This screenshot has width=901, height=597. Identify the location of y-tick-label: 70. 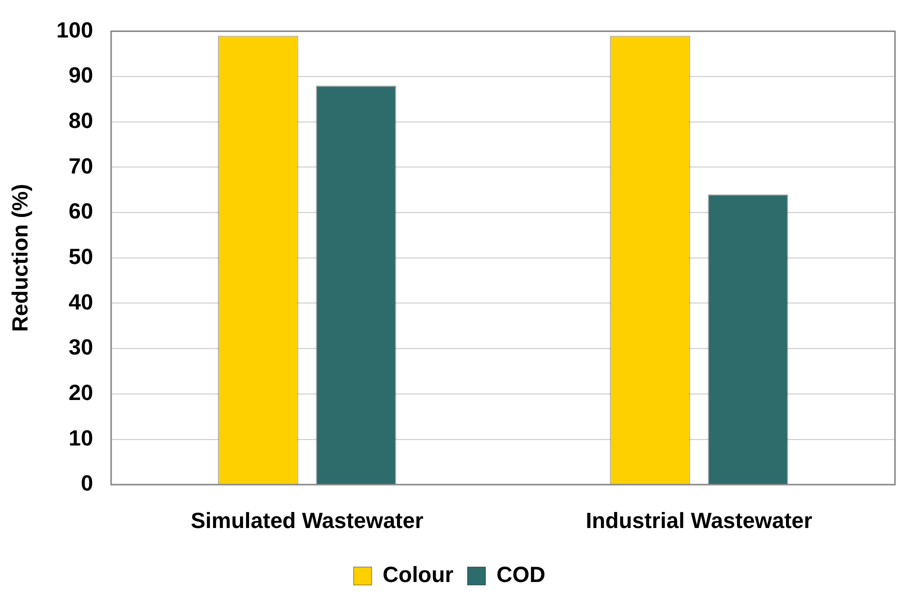
(81, 165).